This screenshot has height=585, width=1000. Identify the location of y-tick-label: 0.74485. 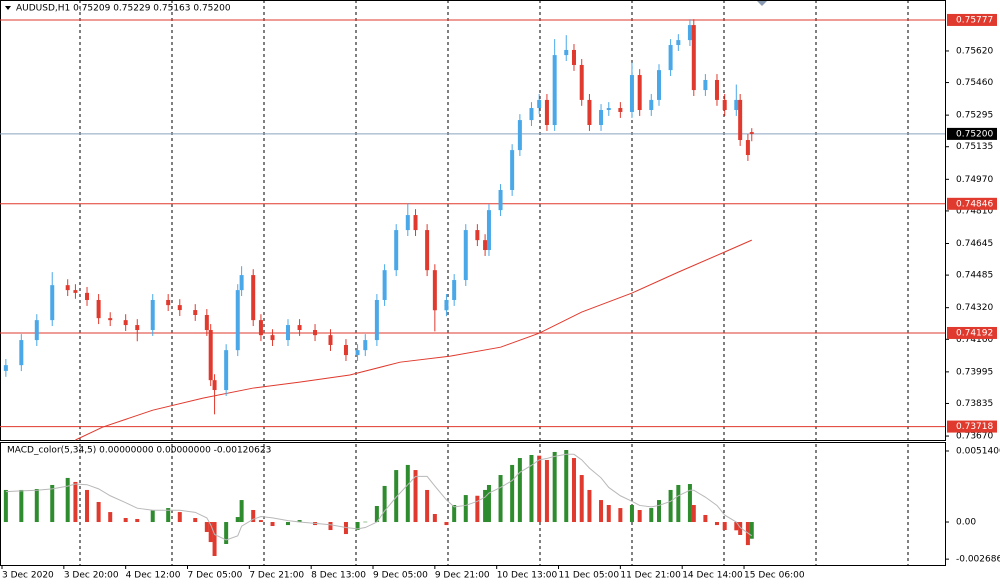
(974, 276).